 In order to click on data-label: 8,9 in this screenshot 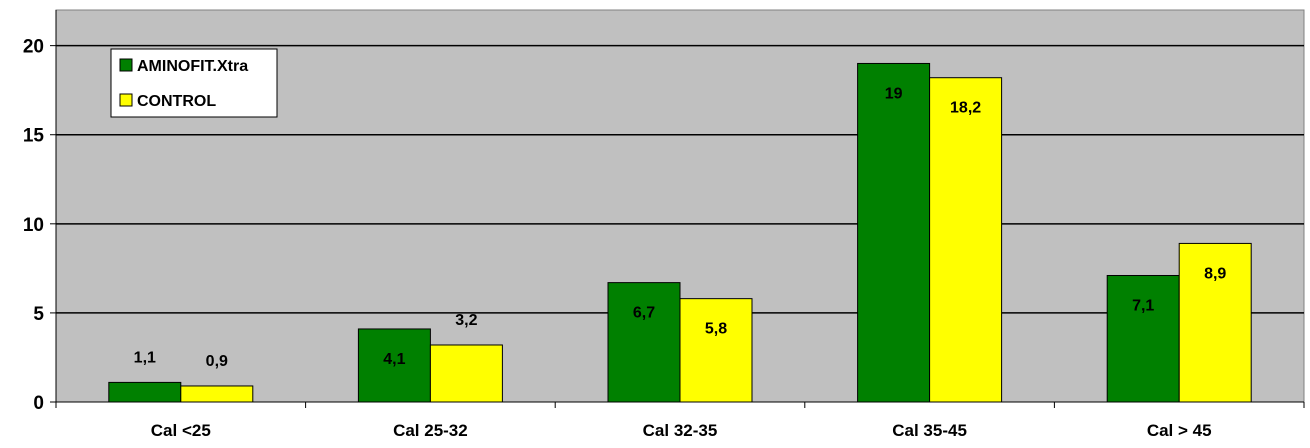, I will do `click(1215, 273)`.